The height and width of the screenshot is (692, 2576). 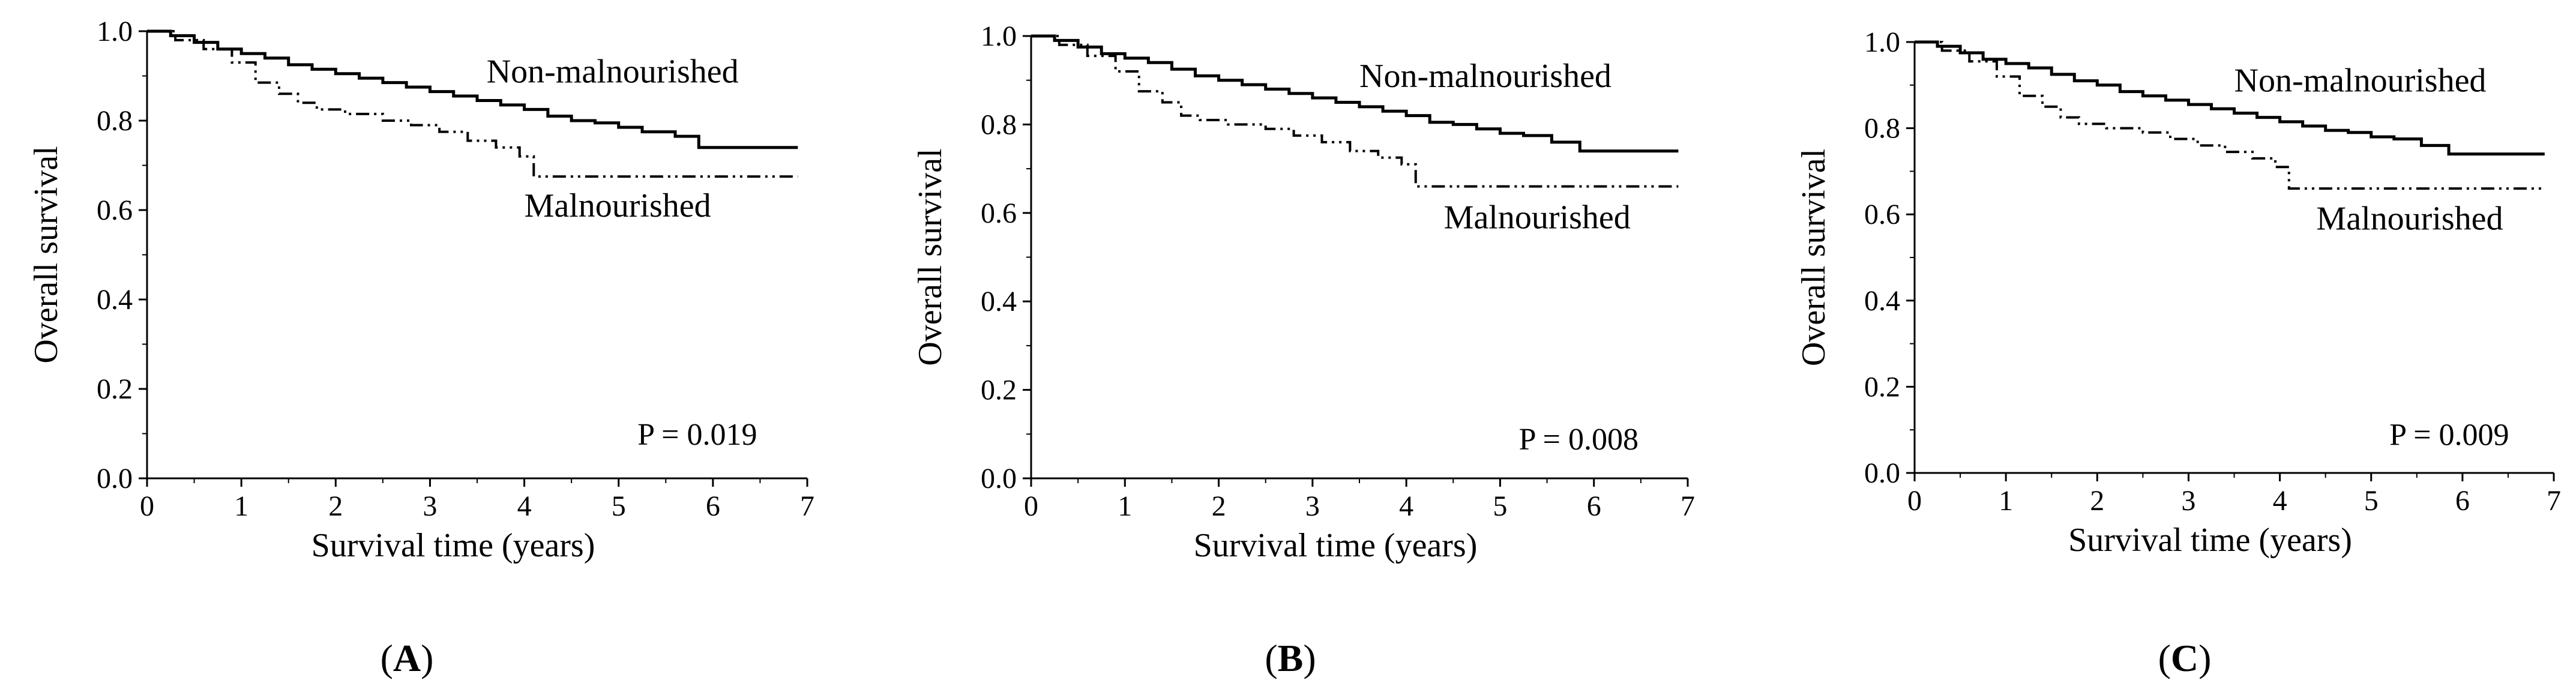 What do you see at coordinates (2185, 658) in the screenshot?
I see `panel-label: (C)` at bounding box center [2185, 658].